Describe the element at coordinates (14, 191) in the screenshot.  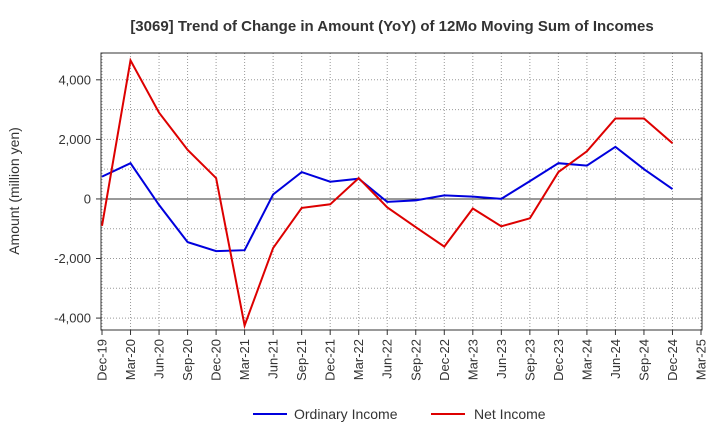
I see `y-axis-label: Amount (million yen)` at that location.